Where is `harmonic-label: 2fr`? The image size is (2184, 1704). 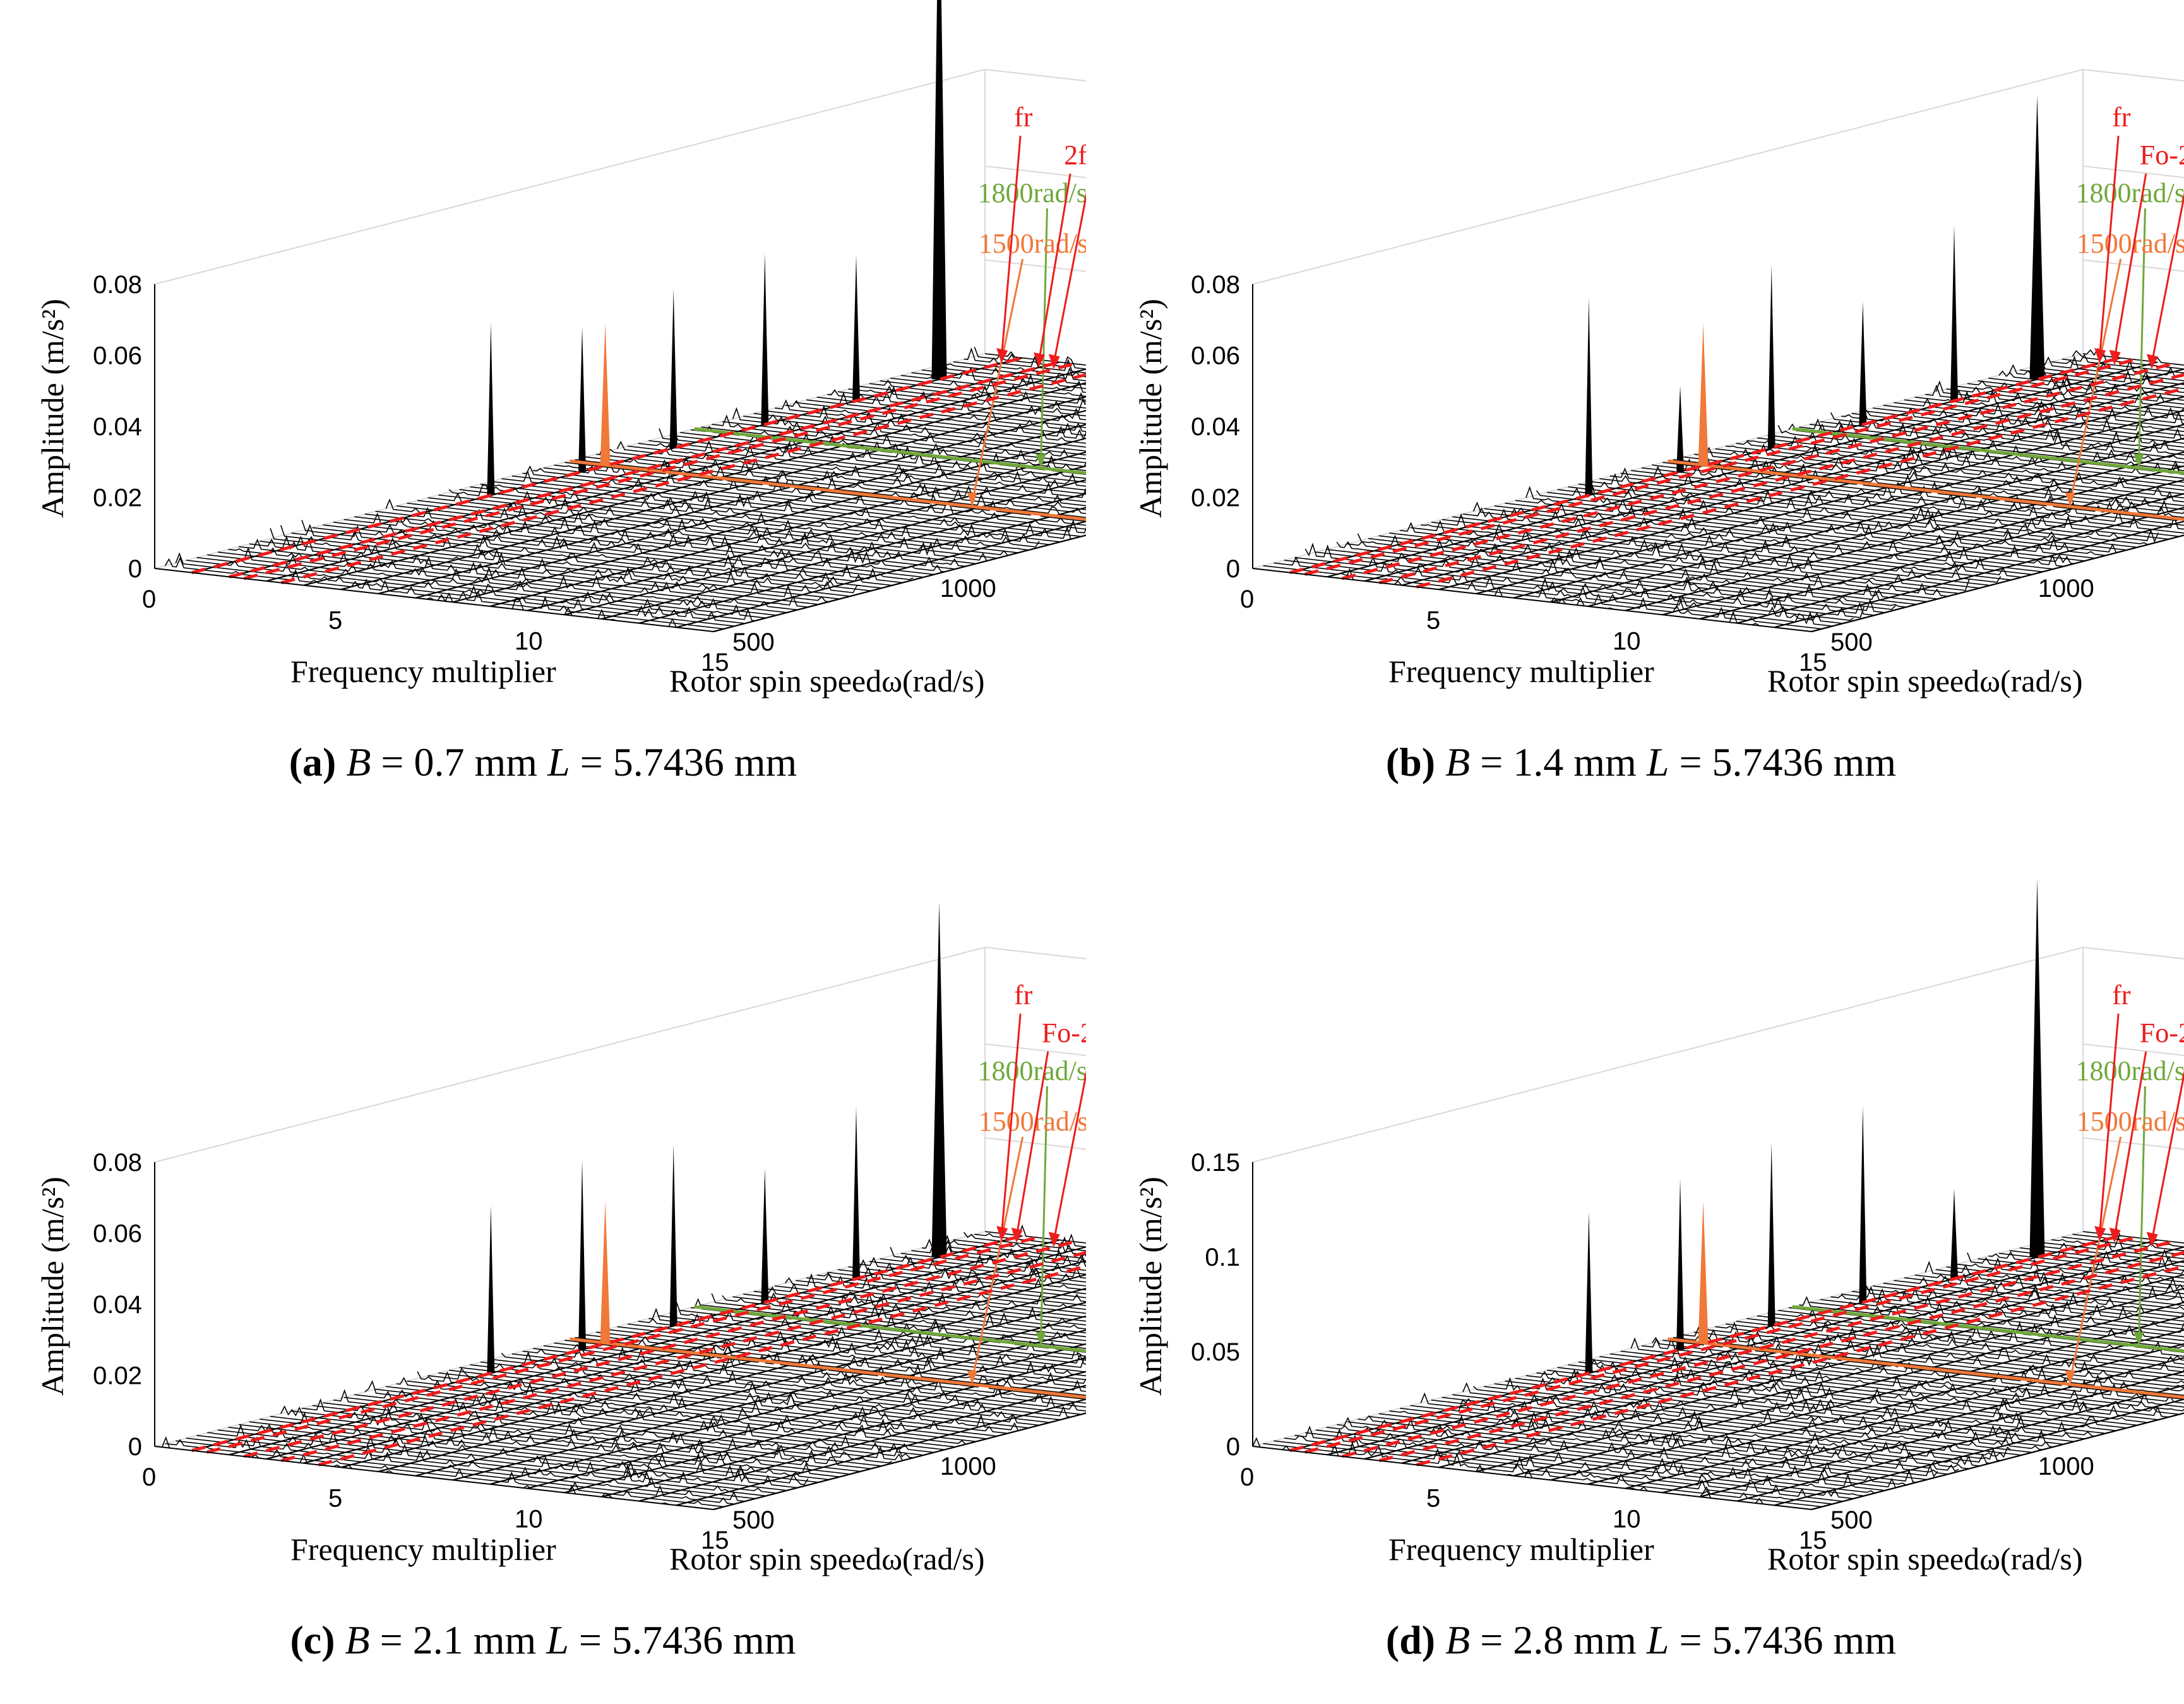 harmonic-label: 2fr is located at coordinates (1075, 155).